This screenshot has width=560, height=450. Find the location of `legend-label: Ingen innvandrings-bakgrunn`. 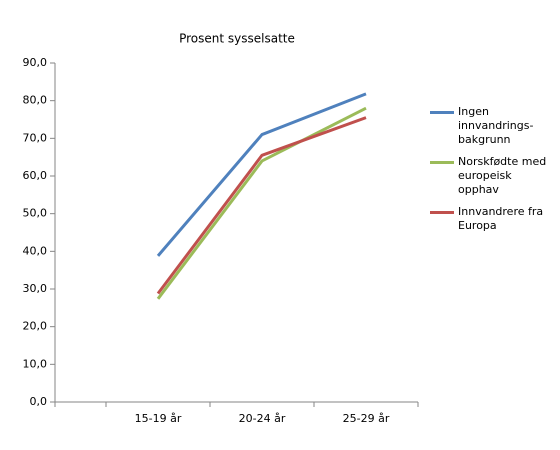

legend-label: Ingen innvandrings-bakgrunn is located at coordinates (496, 125).